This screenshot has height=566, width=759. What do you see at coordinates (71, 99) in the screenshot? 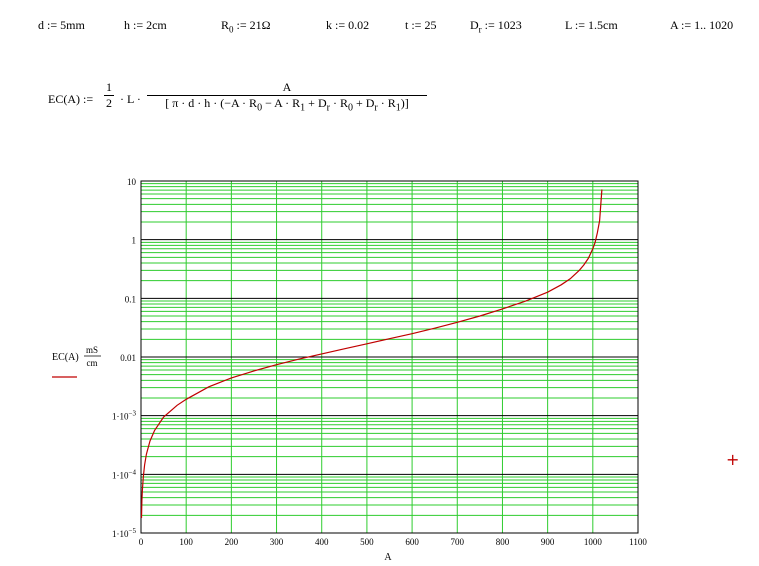
I see `formula-lhs: EC(A) :=` at bounding box center [71, 99].